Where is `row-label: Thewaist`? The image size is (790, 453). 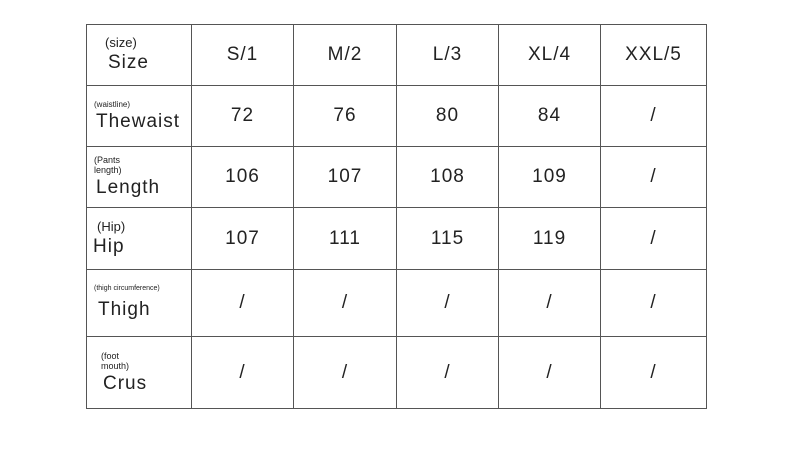
row-label: Thewaist is located at coordinates (138, 121).